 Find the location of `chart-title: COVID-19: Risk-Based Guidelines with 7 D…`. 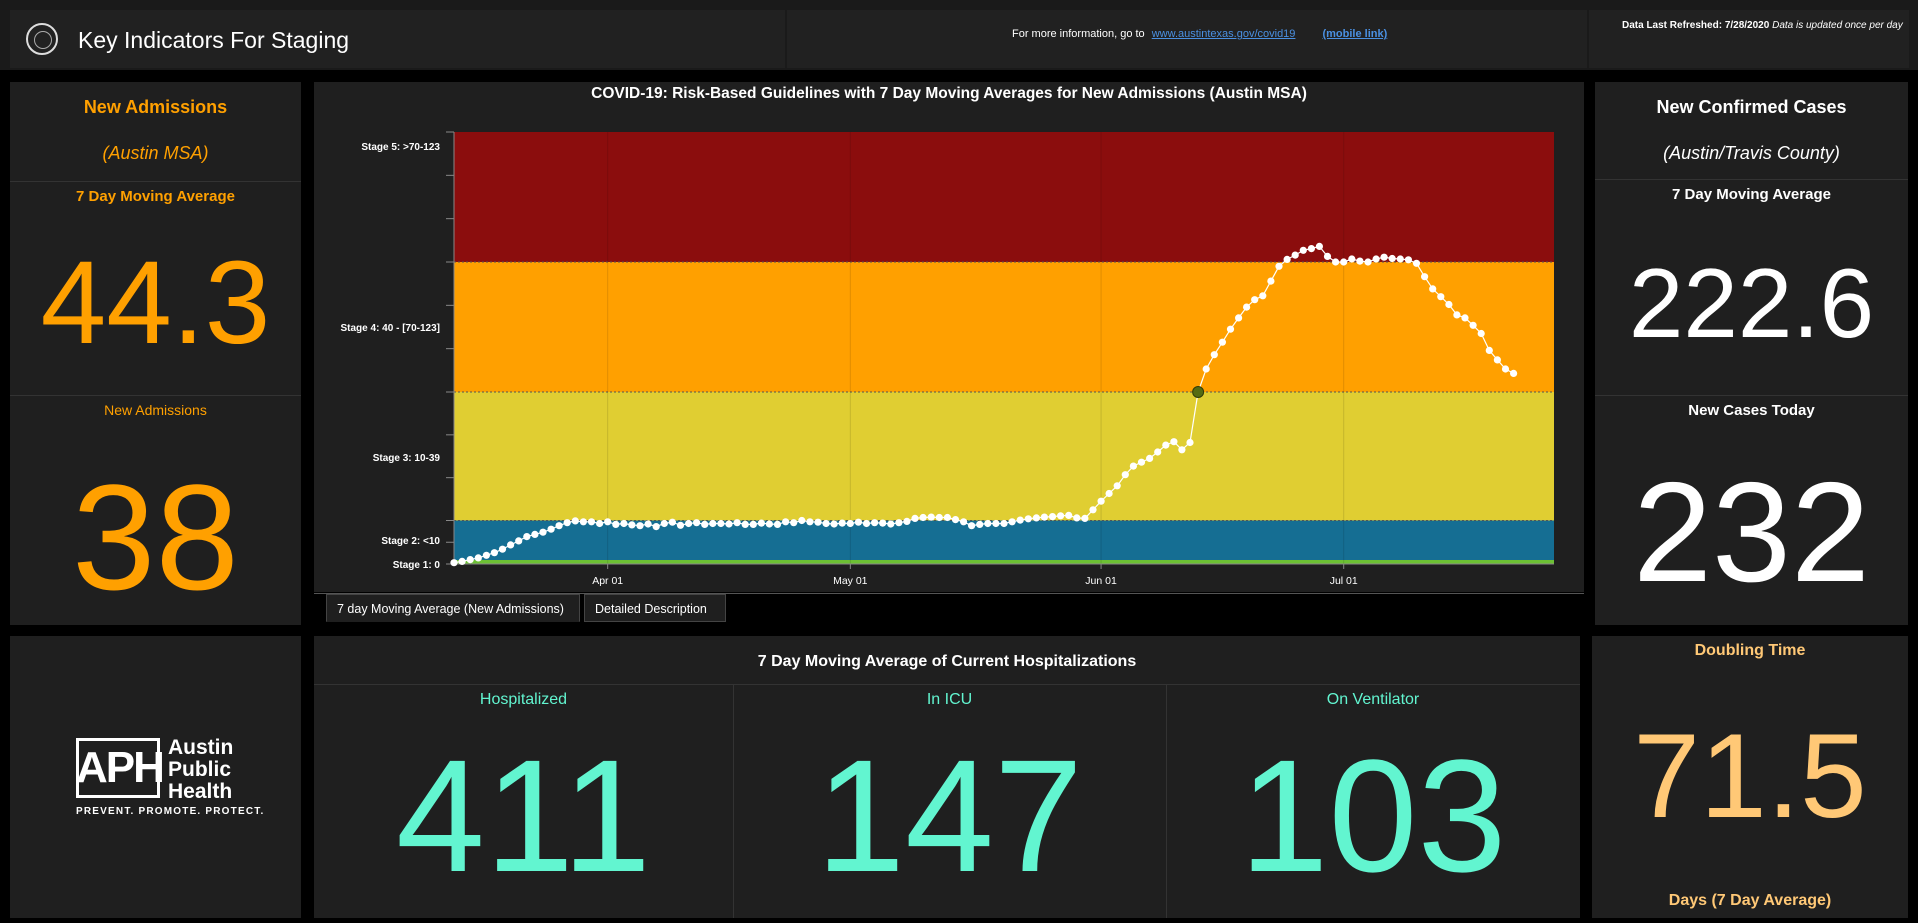

chart-title: COVID-19: Risk-Based Guidelines with 7 D… is located at coordinates (949, 93).